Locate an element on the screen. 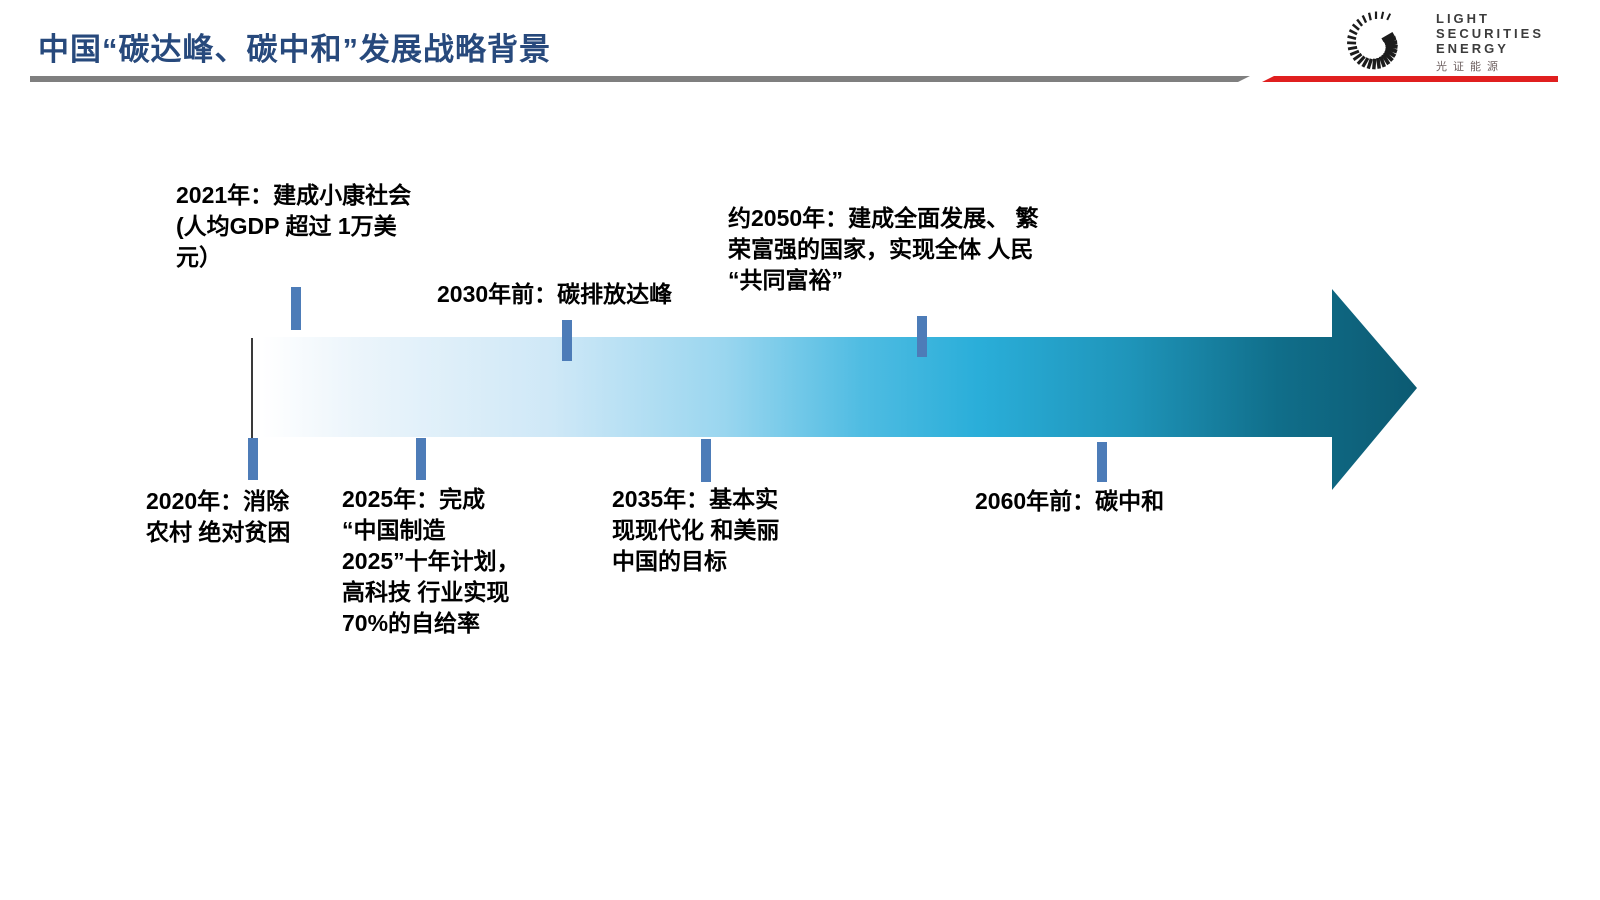 The width and height of the screenshot is (1600, 900). timeline-tick-2035 is located at coordinates (706, 460).